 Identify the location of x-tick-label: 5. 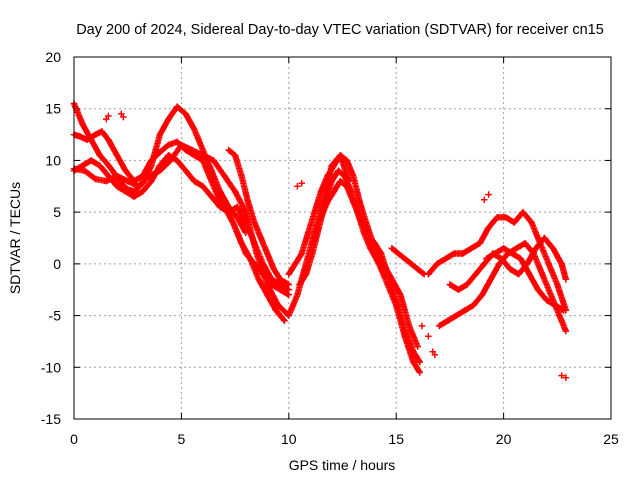
(182, 439).